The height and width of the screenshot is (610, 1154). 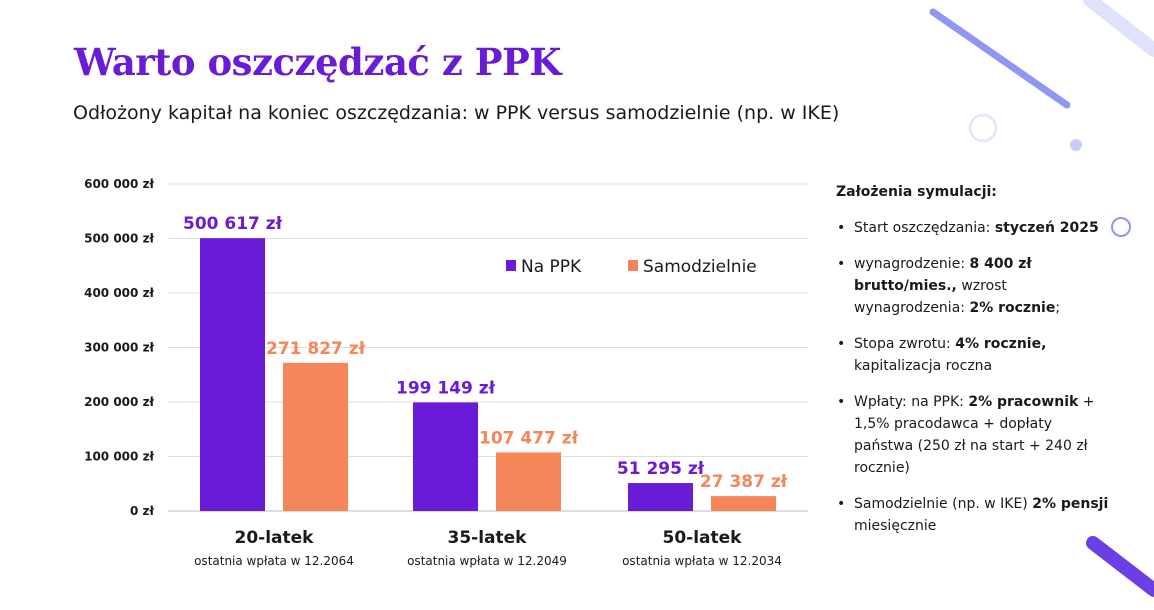 I want to click on decor-diagonal-line, so click(x=1000, y=58).